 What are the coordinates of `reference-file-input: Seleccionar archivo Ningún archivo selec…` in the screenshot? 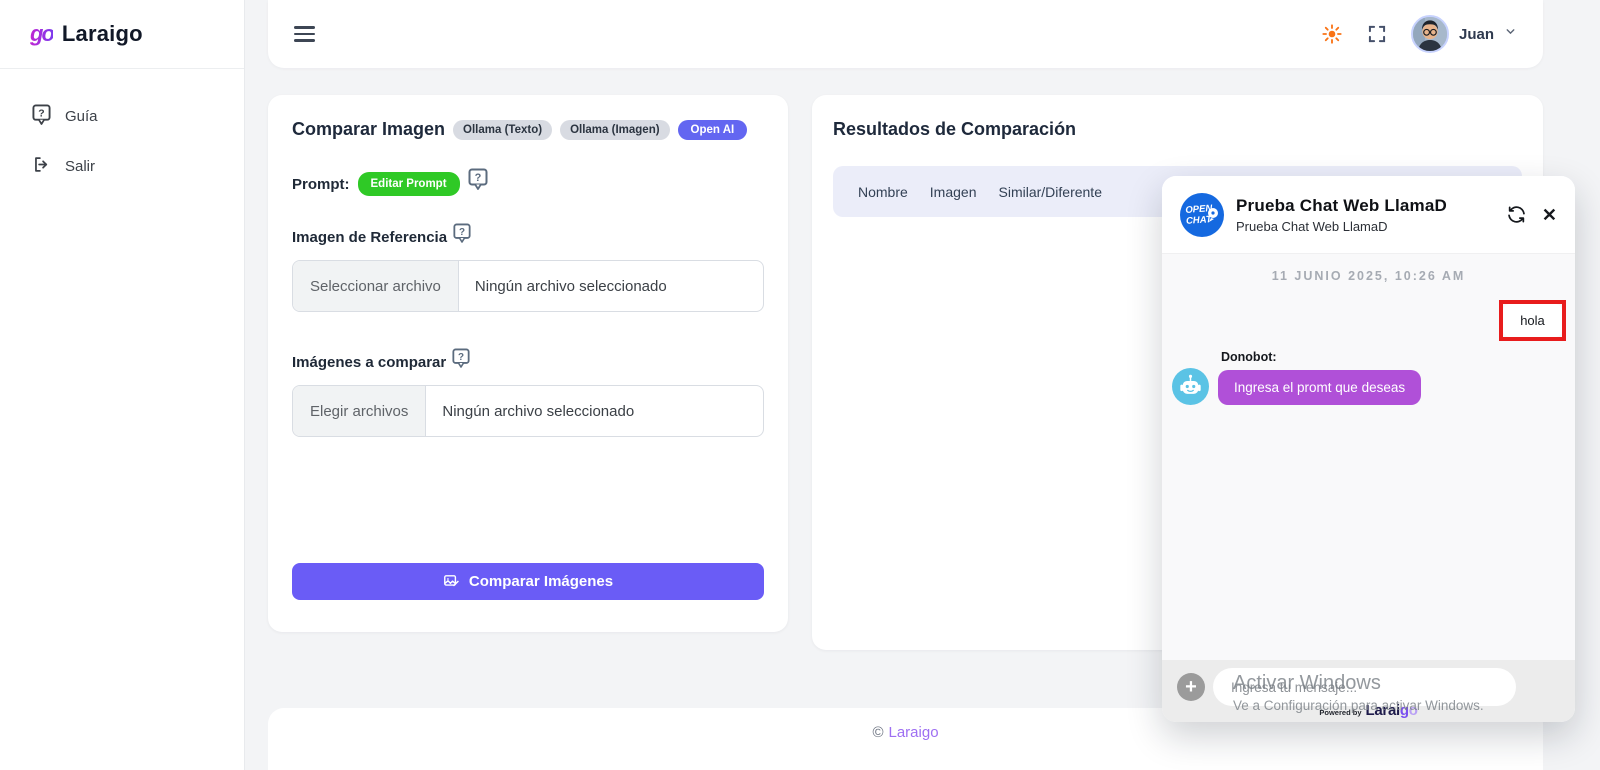 It's located at (528, 286).